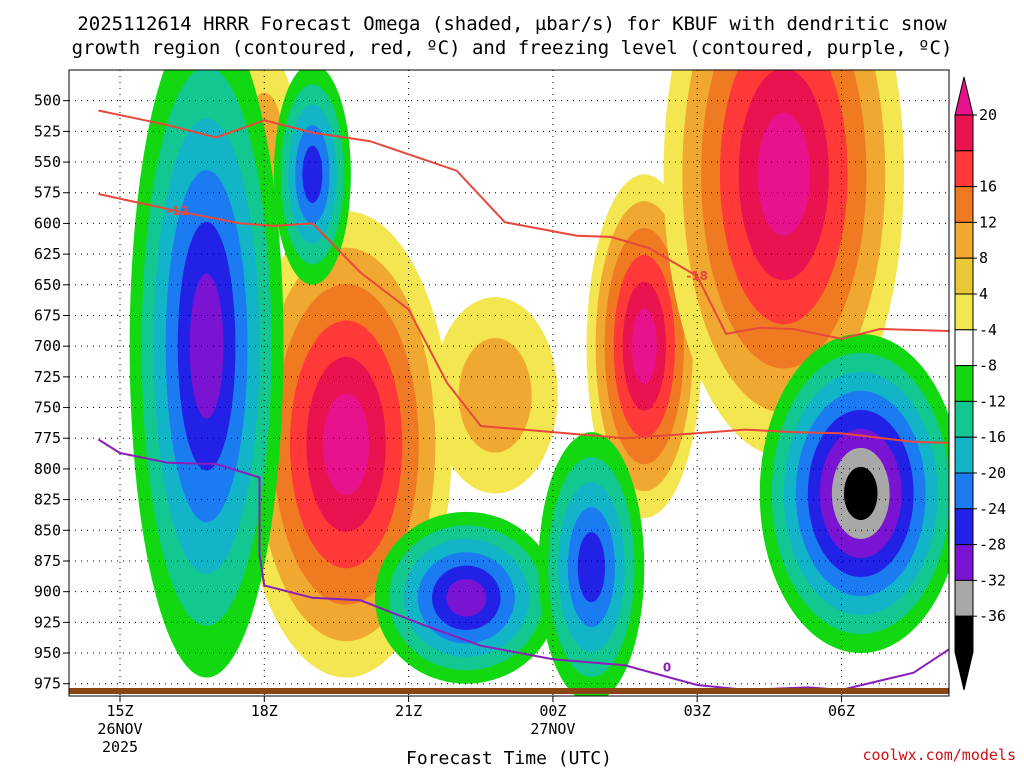  Describe the element at coordinates (697, 276) in the screenshot. I see `dgz-contour-label-1: -18` at that location.